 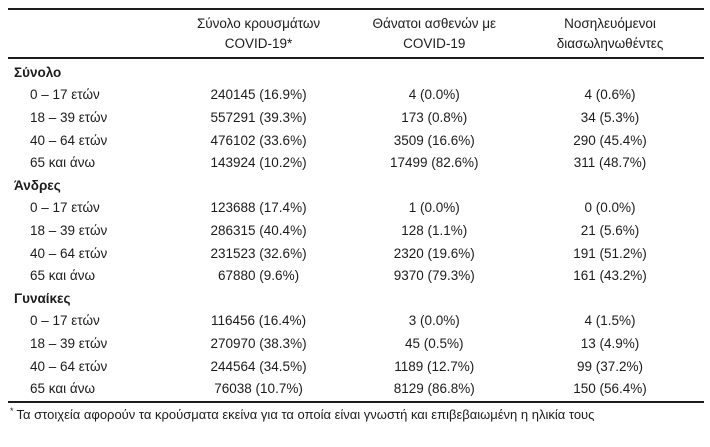 I want to click on cases-cell: 143924 (10.2%), so click(x=258, y=163).